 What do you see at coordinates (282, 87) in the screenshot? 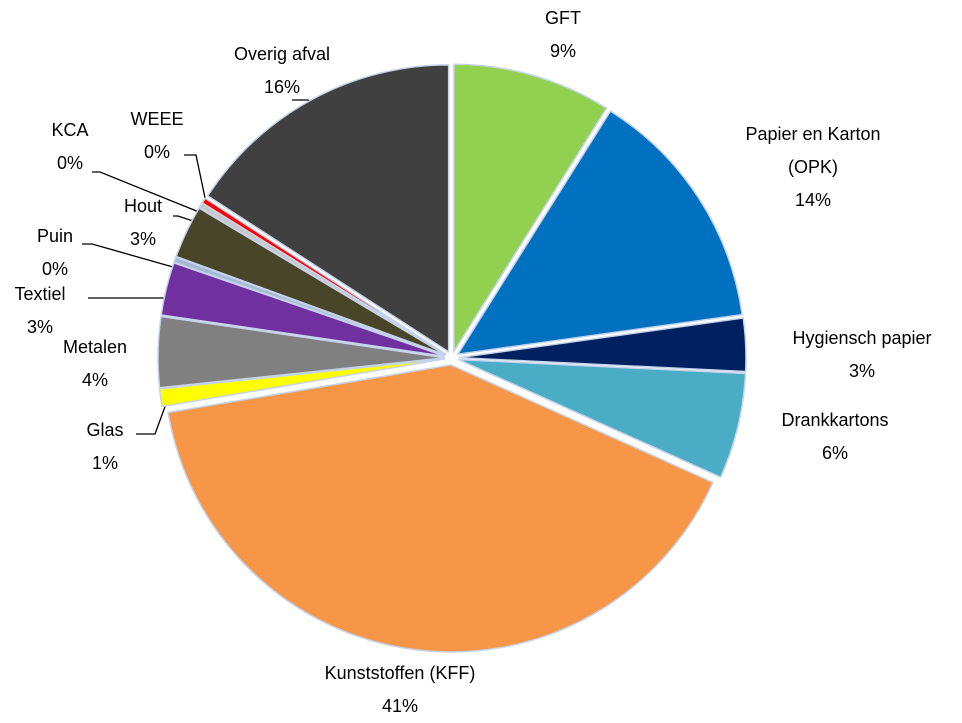
I see `value-label: 16%` at bounding box center [282, 87].